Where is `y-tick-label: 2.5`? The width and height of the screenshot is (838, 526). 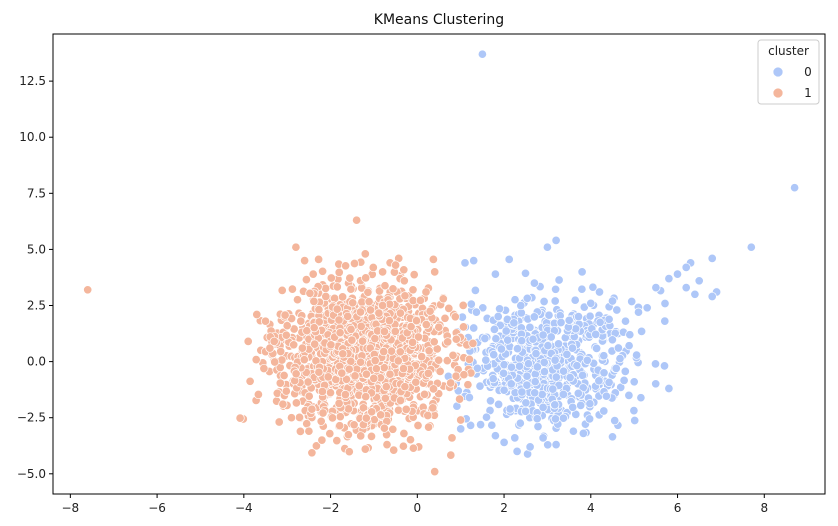
y-tick-label: 2.5 is located at coordinates (36, 306).